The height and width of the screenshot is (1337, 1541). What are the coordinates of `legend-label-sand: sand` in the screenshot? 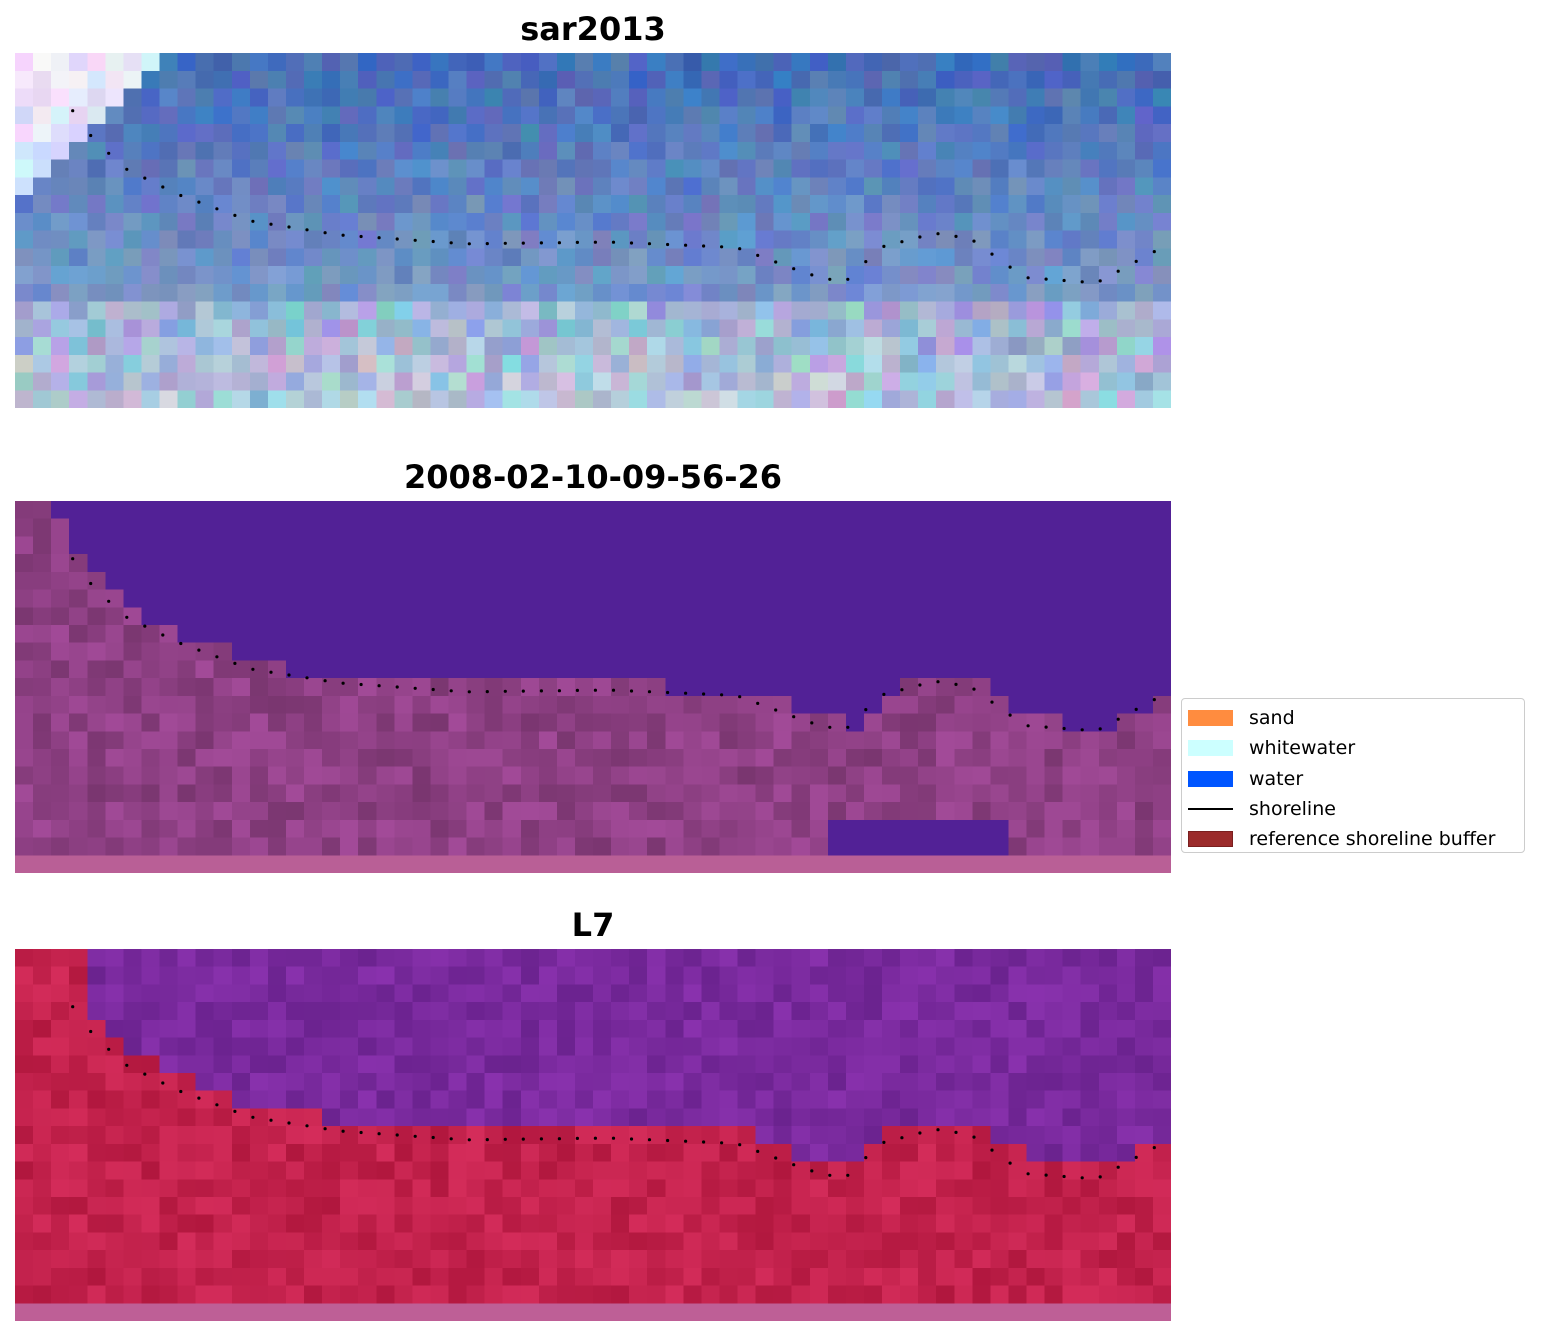 It's located at (1272, 718).